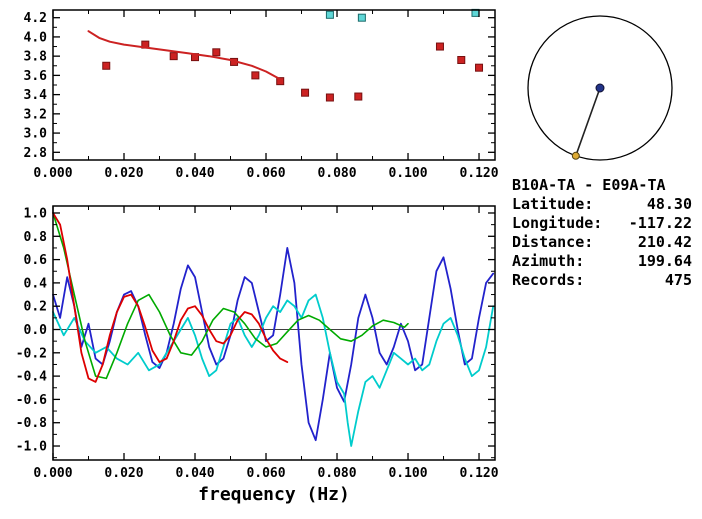  Describe the element at coordinates (36, 57) in the screenshot. I see `y-tick-label: 3.8` at that location.